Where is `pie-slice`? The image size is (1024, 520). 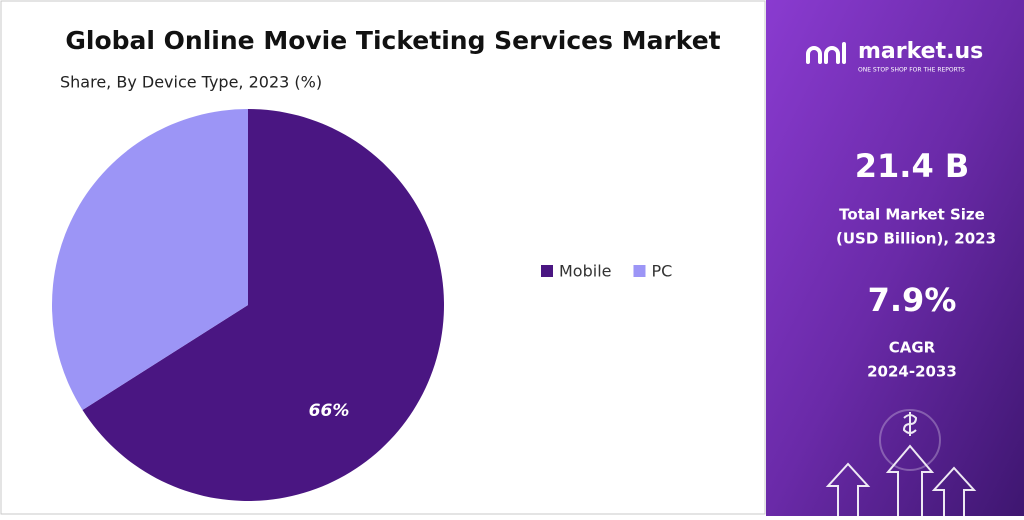 pie-slice is located at coordinates (149, 259).